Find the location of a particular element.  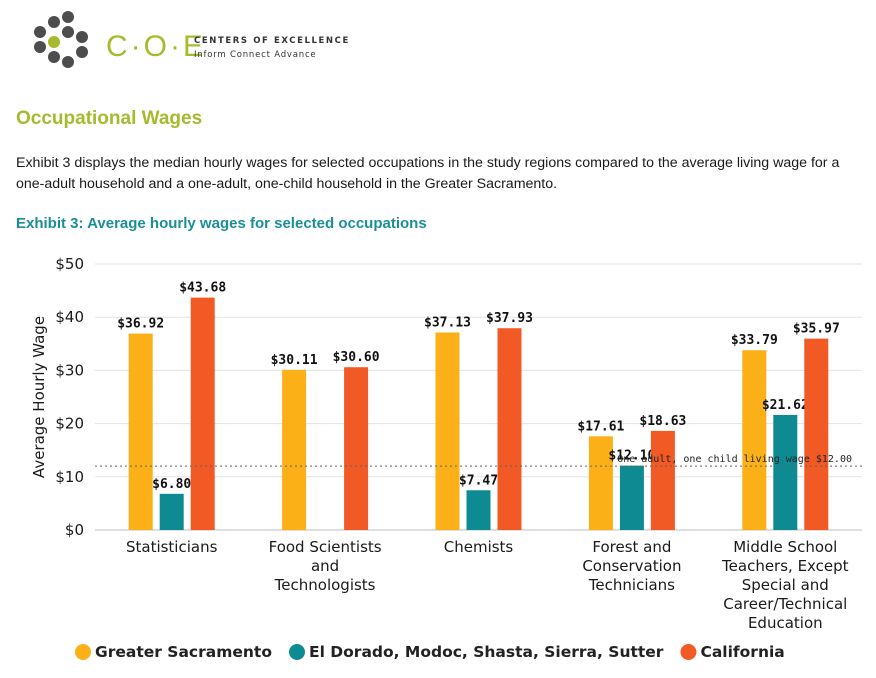

x-category-label: Food Scientists is located at coordinates (325, 547).